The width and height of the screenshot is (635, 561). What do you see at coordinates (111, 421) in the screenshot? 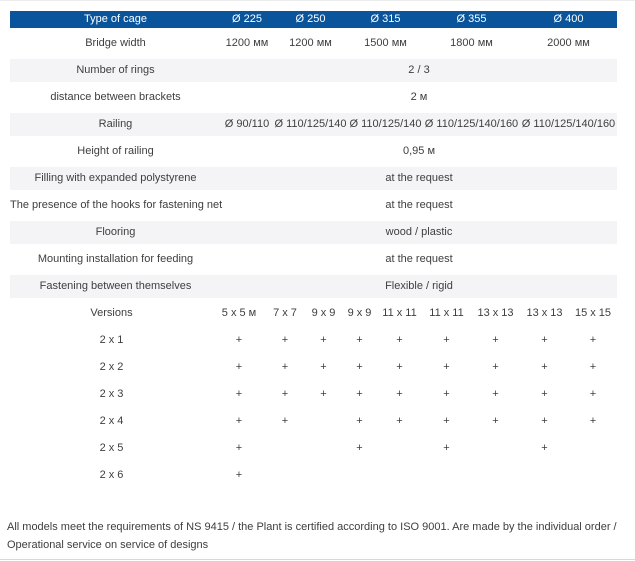
I see `row-label: 2 x 4` at bounding box center [111, 421].